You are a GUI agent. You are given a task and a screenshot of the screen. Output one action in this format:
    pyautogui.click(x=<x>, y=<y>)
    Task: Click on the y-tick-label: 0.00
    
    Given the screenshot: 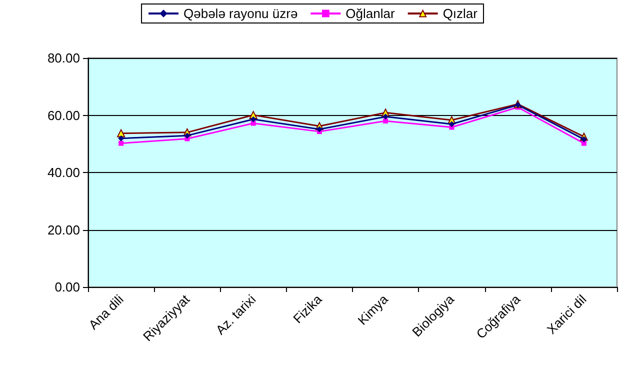 What is the action you would take?
    pyautogui.click(x=67, y=287)
    